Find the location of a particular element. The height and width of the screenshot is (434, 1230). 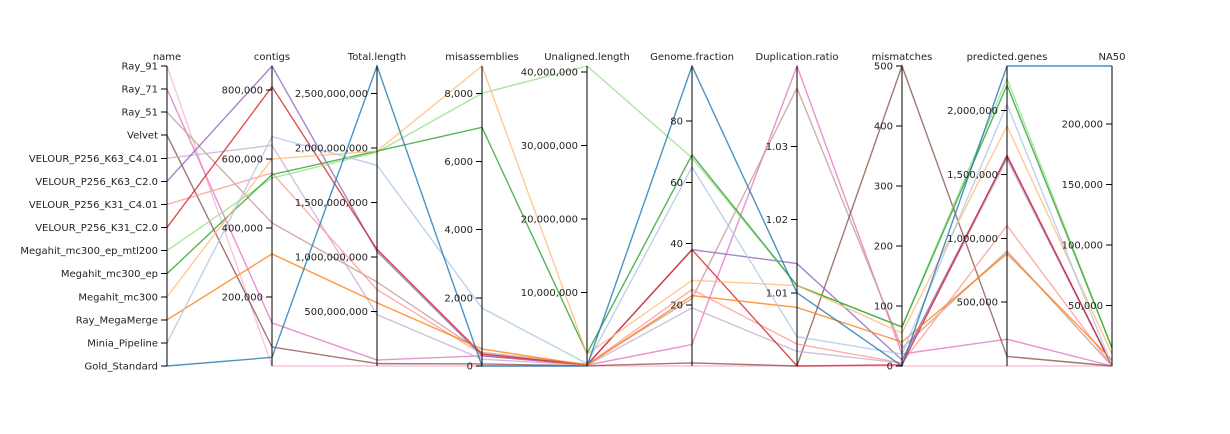

axis-title-genome_fraction: Genome.fraction is located at coordinates (692, 57).